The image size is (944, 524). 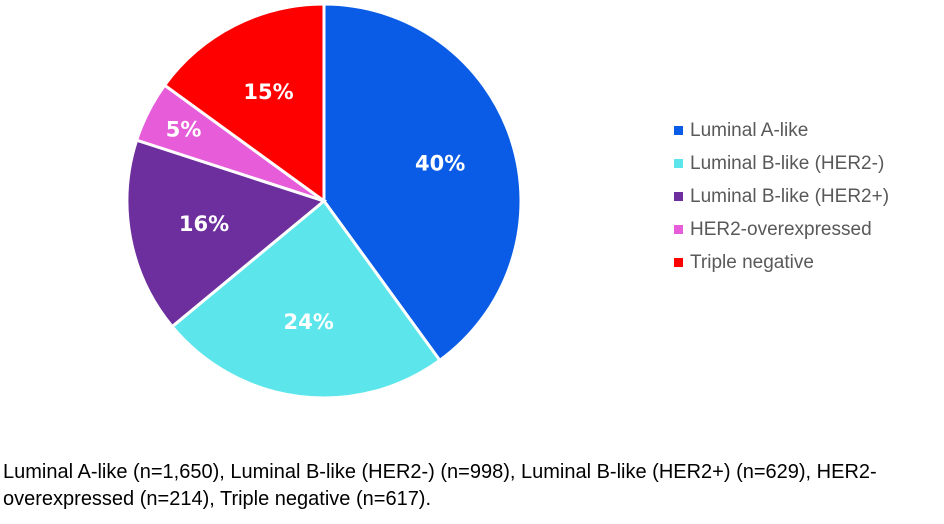 I want to click on data-label-luminal-b-her2-pos: 16%, so click(x=204, y=224).